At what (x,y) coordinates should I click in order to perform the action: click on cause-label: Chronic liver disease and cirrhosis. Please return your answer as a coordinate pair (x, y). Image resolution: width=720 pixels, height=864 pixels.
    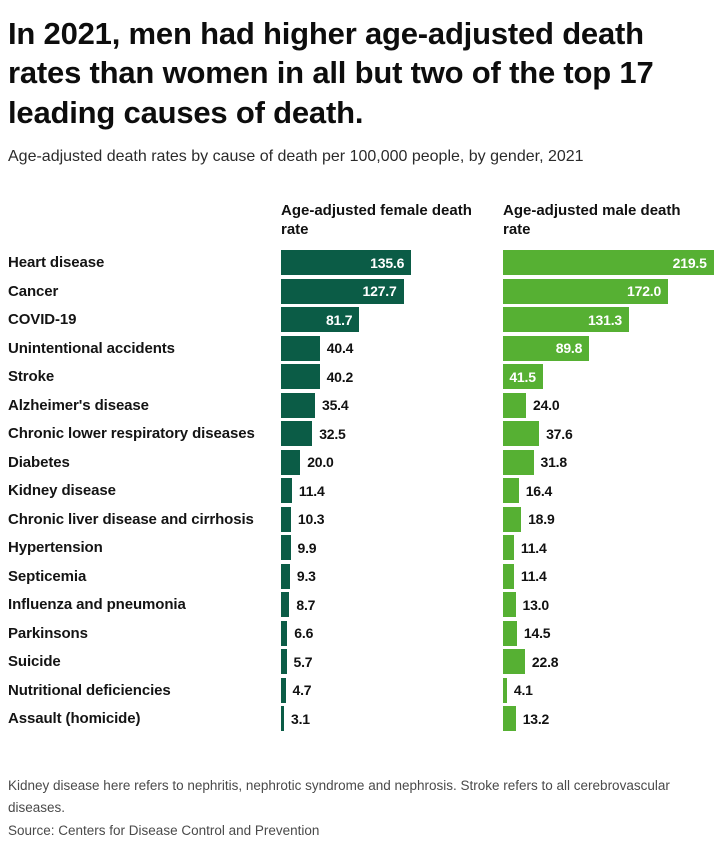
    Looking at the image, I should click on (131, 519).